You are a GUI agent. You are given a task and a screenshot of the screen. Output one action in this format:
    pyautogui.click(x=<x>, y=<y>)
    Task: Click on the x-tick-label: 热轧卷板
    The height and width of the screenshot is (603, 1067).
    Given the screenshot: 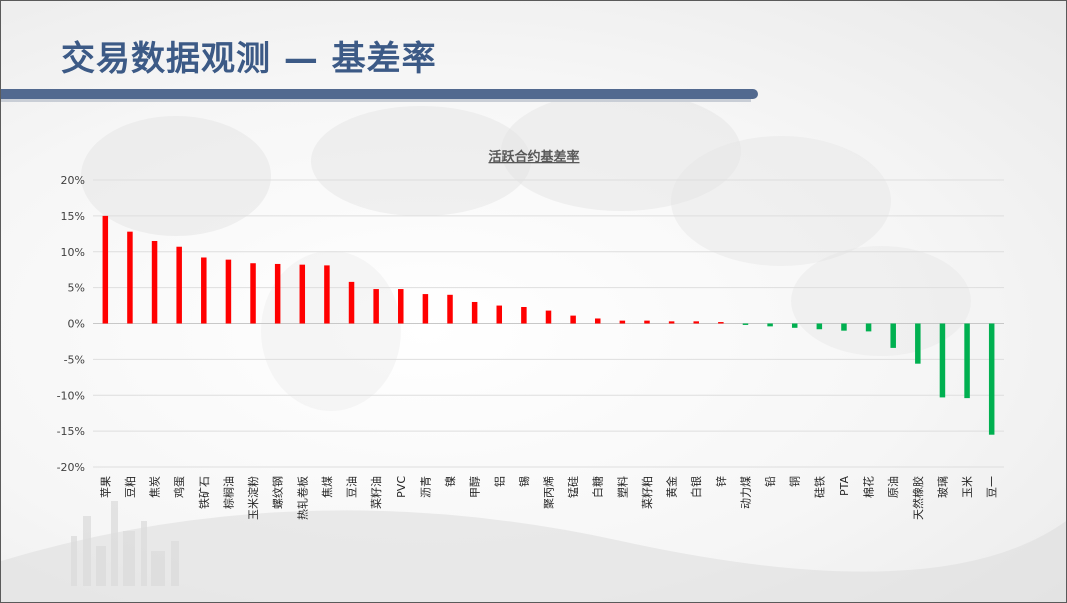 What is the action you would take?
    pyautogui.click(x=302, y=498)
    